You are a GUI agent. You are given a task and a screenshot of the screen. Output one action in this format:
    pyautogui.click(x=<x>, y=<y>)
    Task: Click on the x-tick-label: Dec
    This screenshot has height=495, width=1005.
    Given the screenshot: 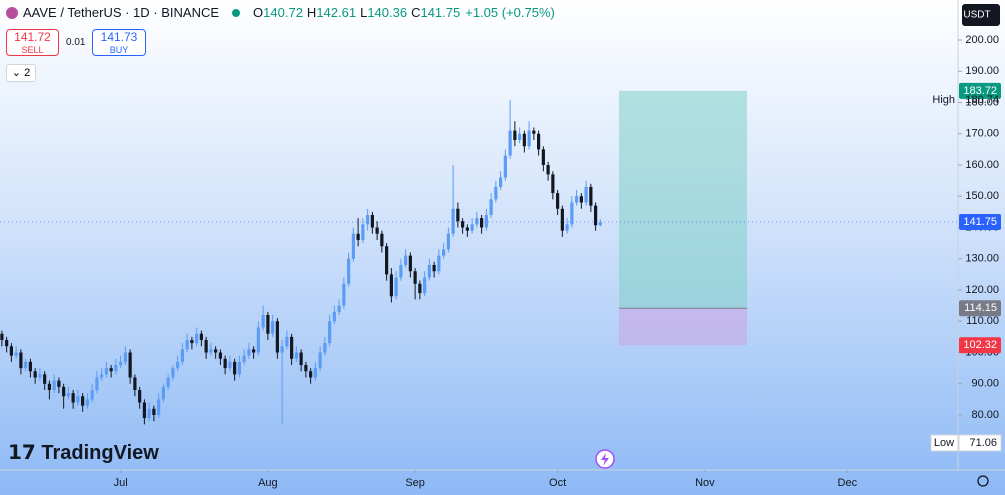 What is the action you would take?
    pyautogui.click(x=848, y=483)
    